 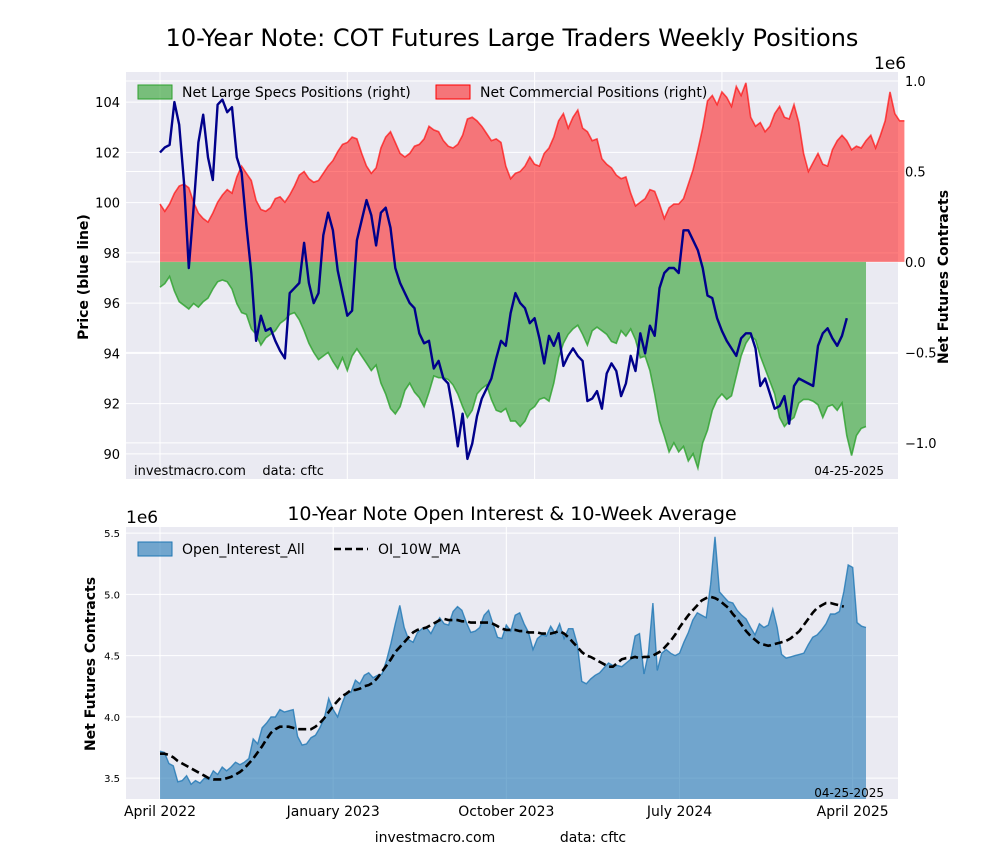 What do you see at coordinates (160, 812) in the screenshot?
I see `date-tick-label: April 2022` at bounding box center [160, 812].